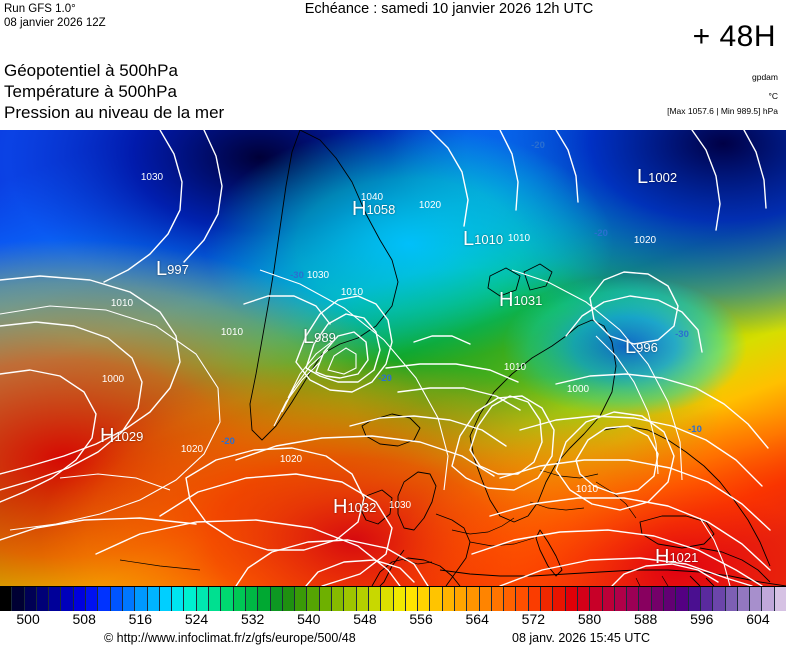 This screenshot has height=648, width=786. I want to click on colorbar-tick: 516, so click(140, 619).